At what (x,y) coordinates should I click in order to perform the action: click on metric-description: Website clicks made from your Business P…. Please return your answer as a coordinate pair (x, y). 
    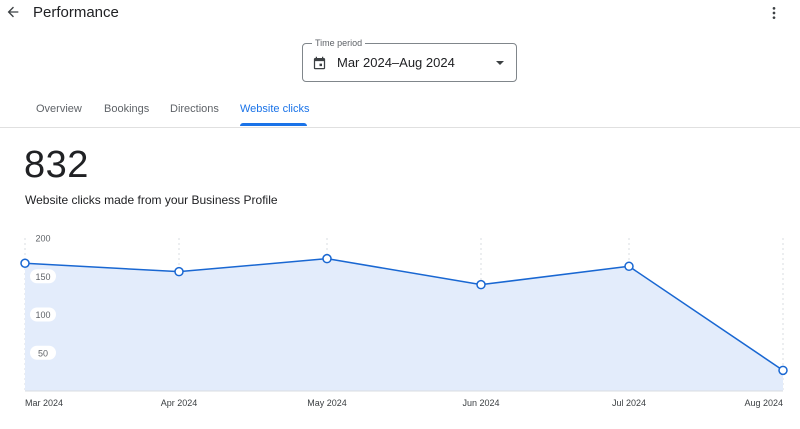
    Looking at the image, I should click on (151, 200).